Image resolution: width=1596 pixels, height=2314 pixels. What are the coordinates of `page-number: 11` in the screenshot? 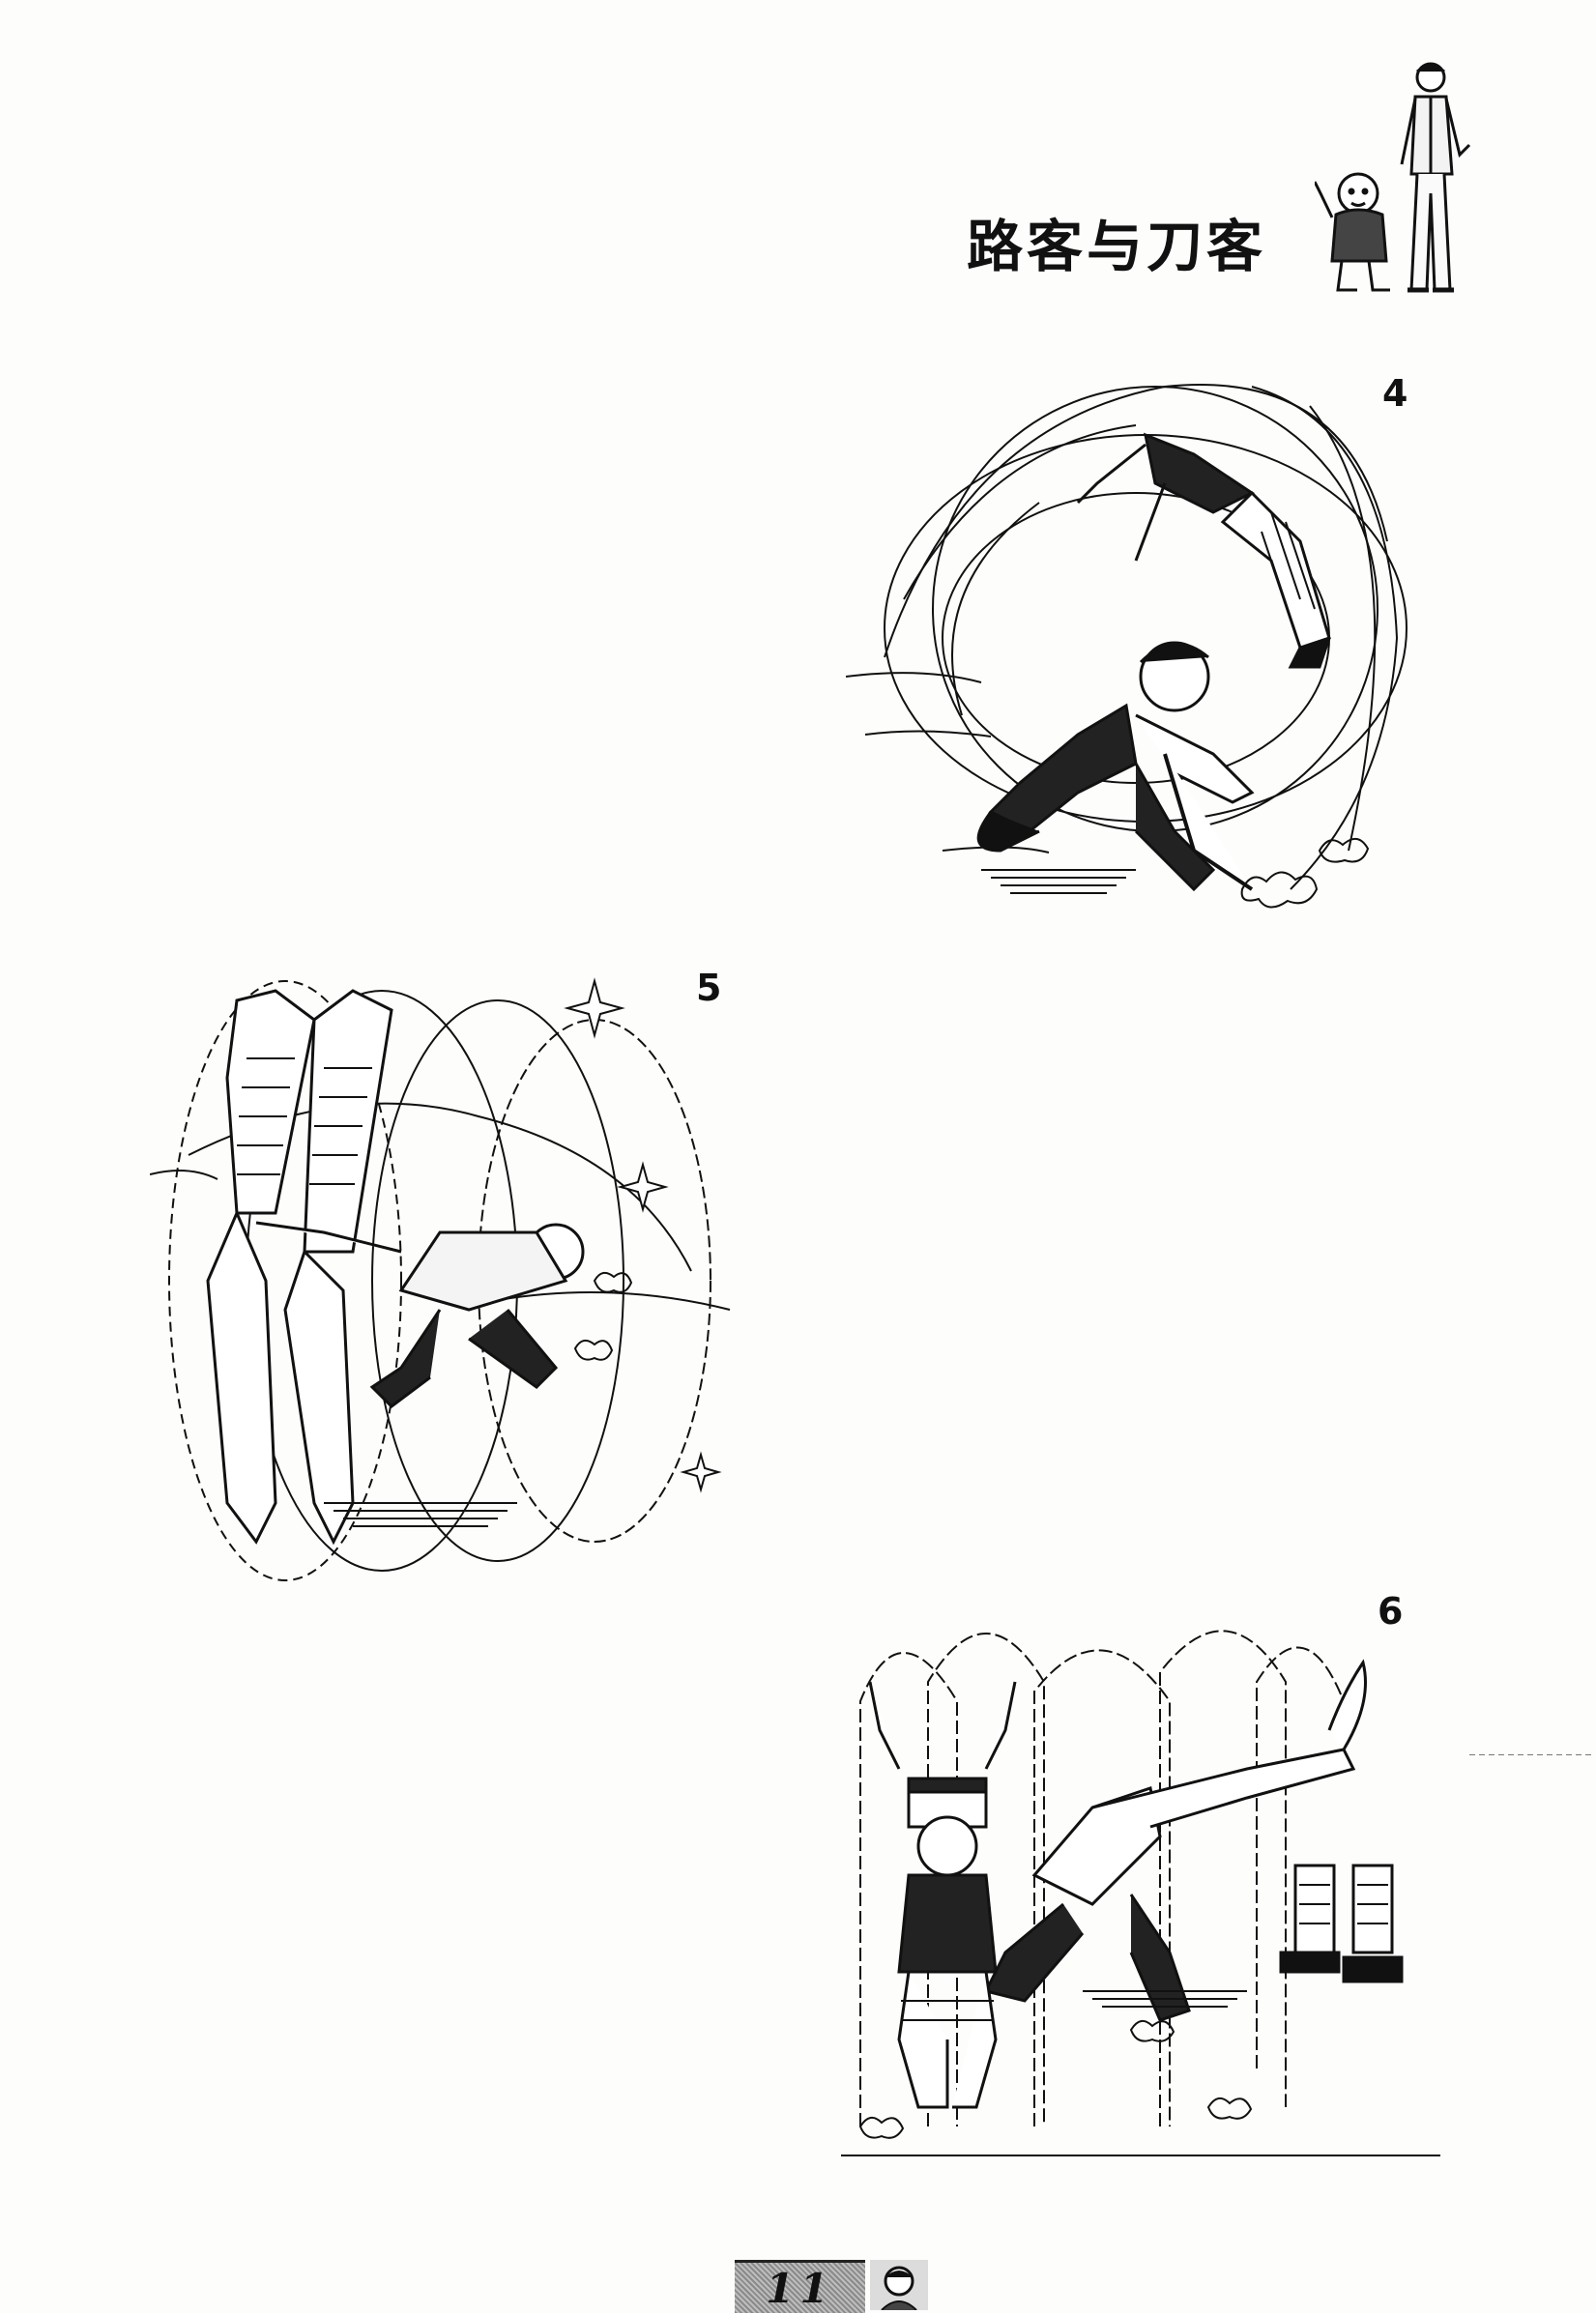 It's located at (800, 2288).